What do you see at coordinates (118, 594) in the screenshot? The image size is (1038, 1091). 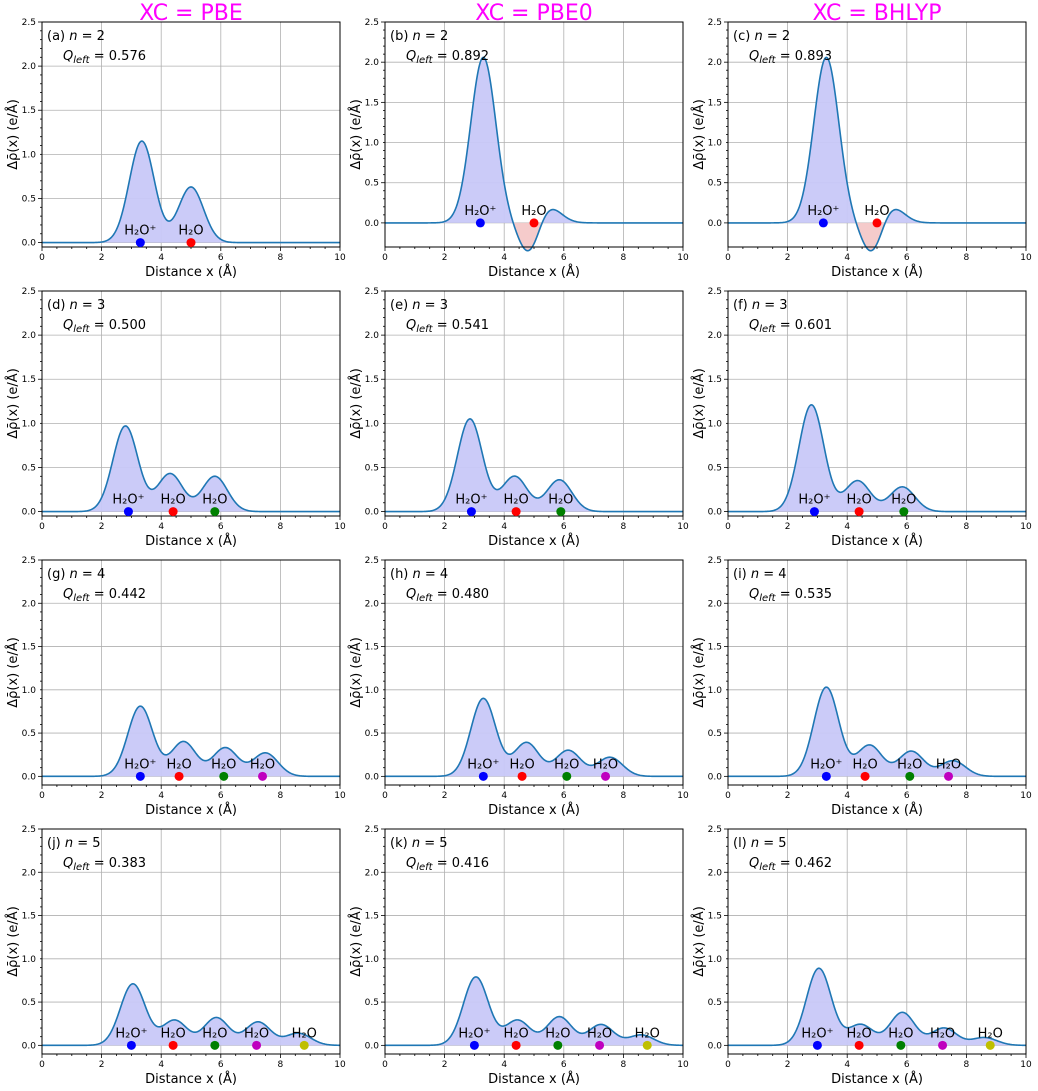 I see `q-value: = 0.442` at bounding box center [118, 594].